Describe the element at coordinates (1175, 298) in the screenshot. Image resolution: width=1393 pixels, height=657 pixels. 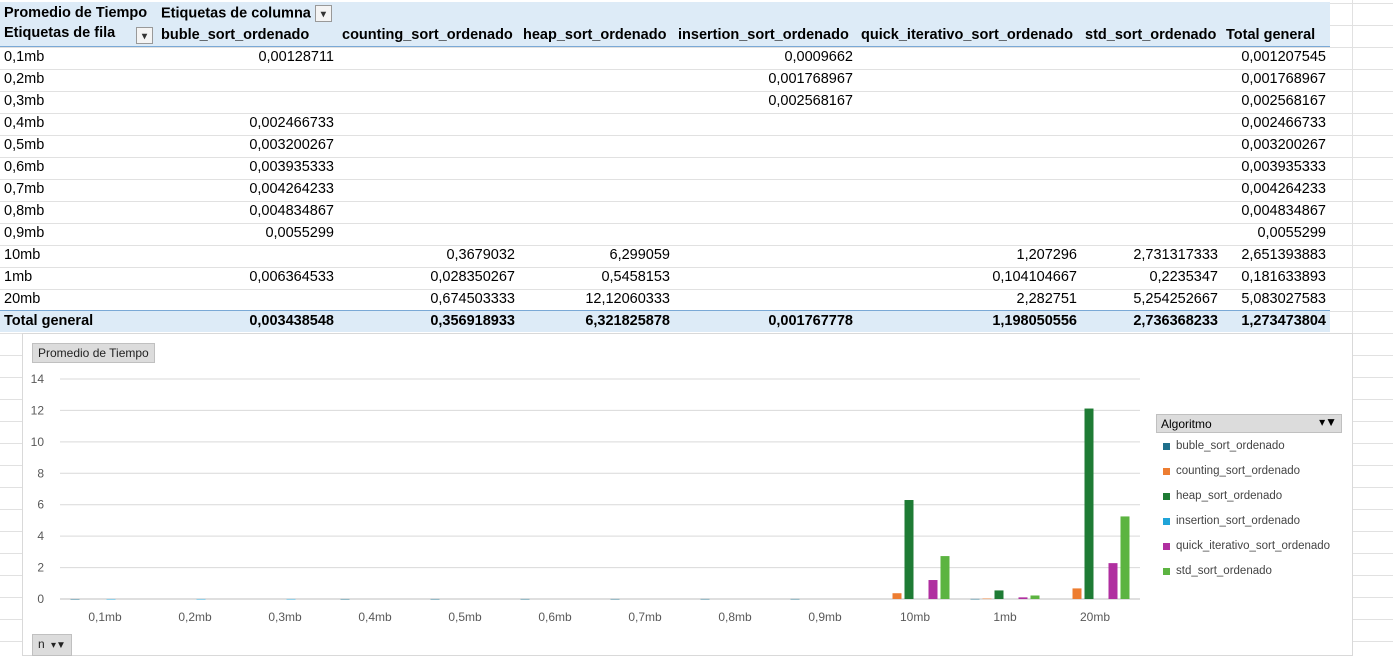
I see `value-cell: 5,254252667` at that location.